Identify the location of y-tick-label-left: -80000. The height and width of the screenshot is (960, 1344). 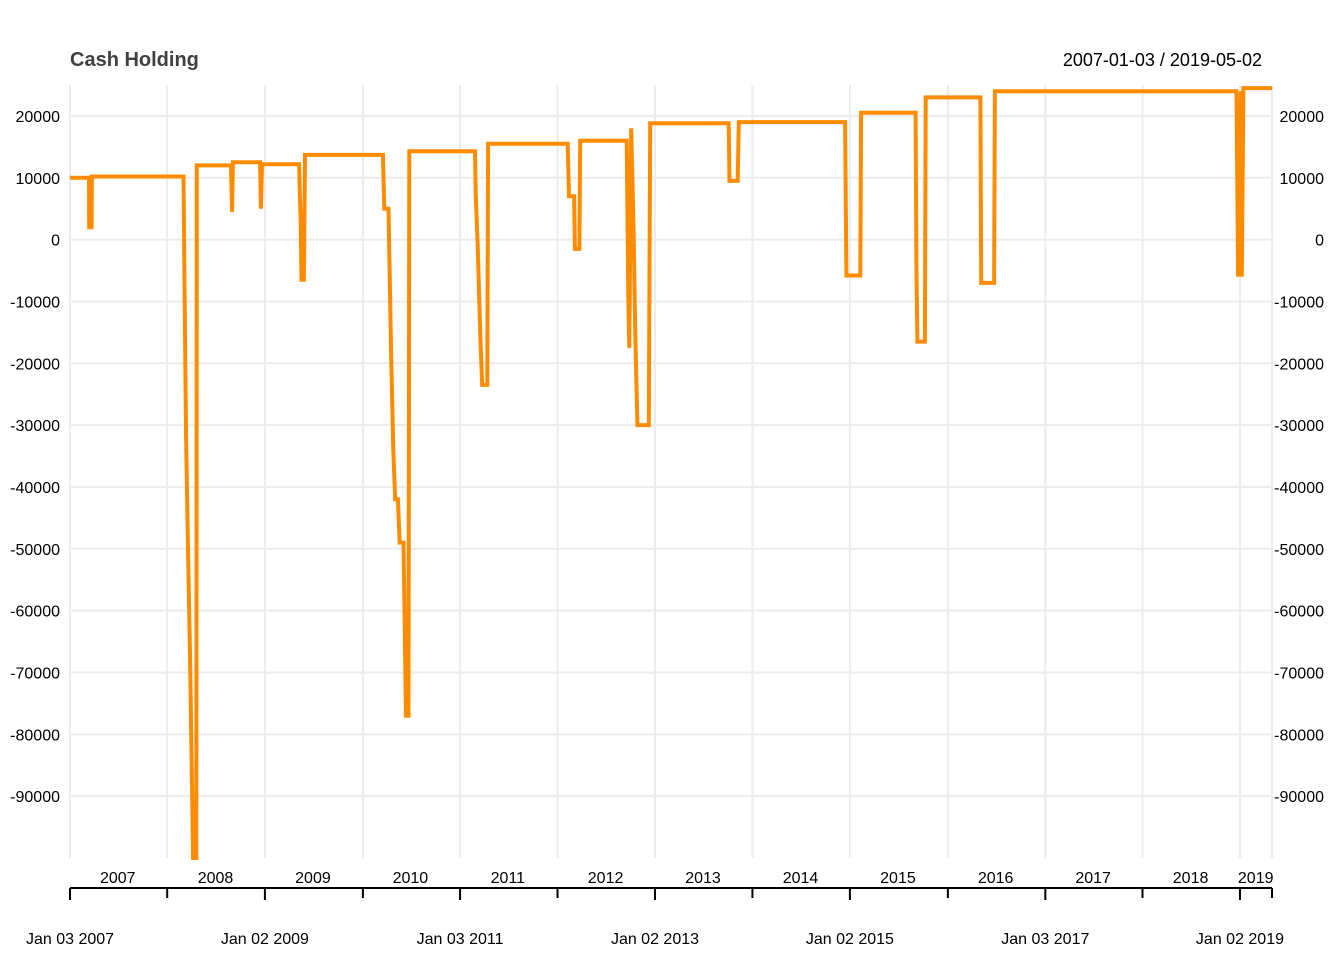
(35, 735).